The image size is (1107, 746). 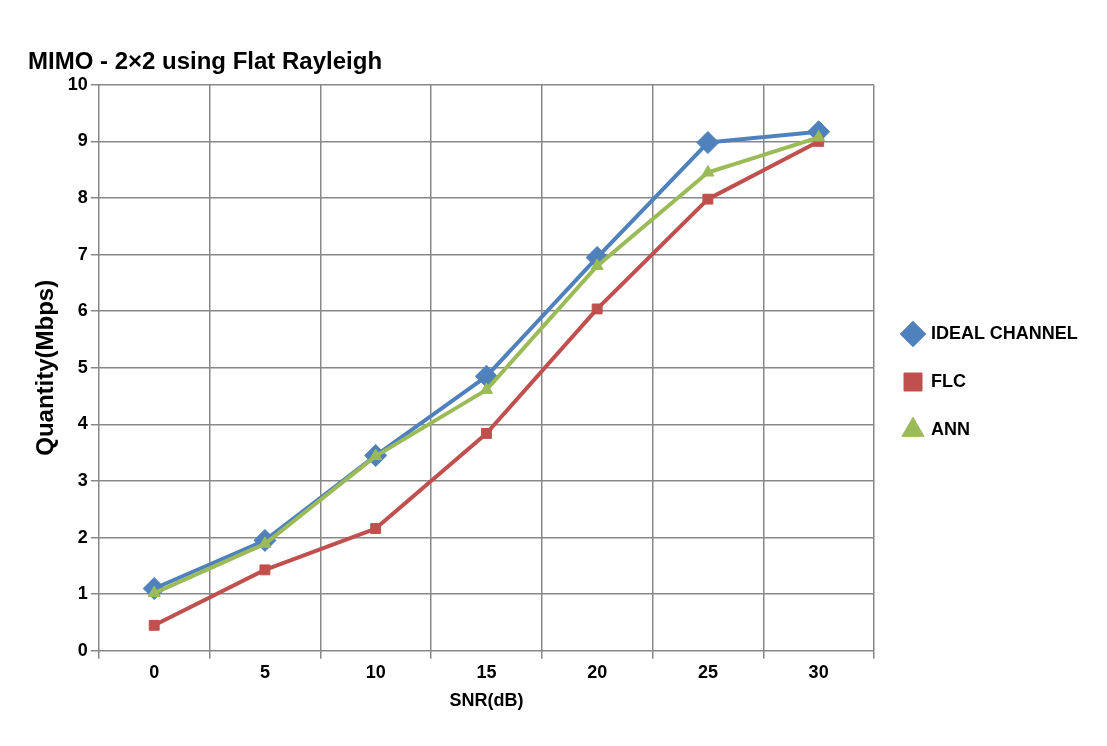 What do you see at coordinates (82, 593) in the screenshot?
I see `y-tick-label: 1` at bounding box center [82, 593].